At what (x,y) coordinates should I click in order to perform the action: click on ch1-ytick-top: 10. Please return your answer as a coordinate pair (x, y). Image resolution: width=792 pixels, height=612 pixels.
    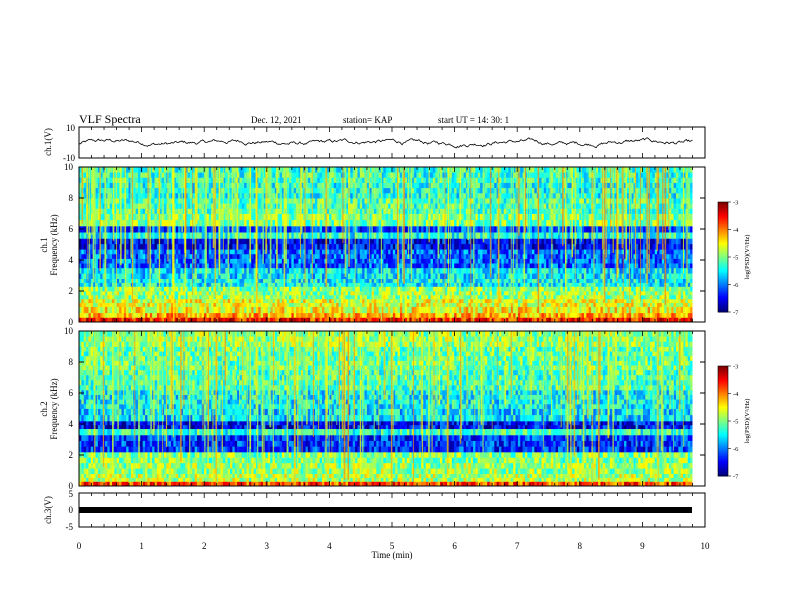
    Looking at the image, I should click on (71, 128).